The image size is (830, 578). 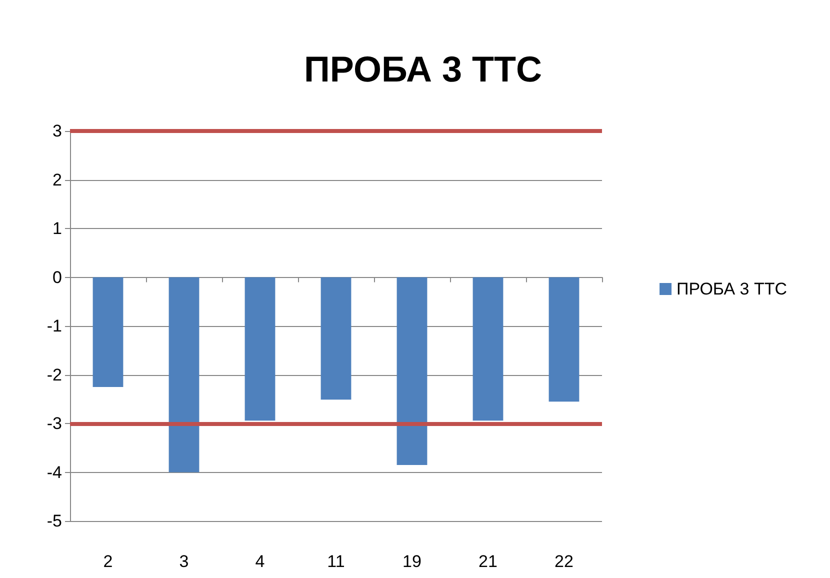 I want to click on y-tick-label: -4, so click(x=54, y=472).